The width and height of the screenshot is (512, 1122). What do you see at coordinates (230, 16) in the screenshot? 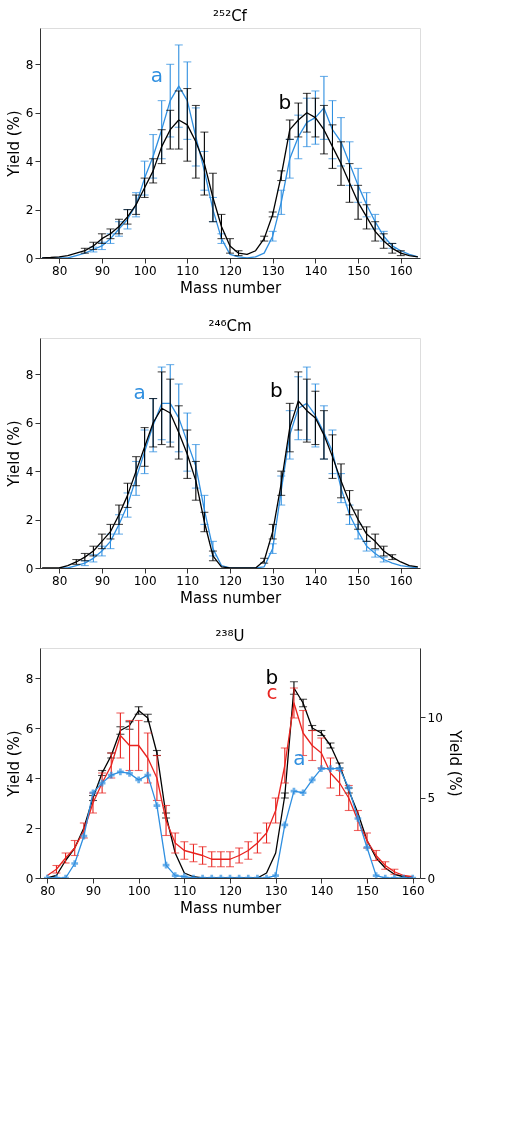
I see `chart-title: ²⁵²Cf` at bounding box center [230, 16].